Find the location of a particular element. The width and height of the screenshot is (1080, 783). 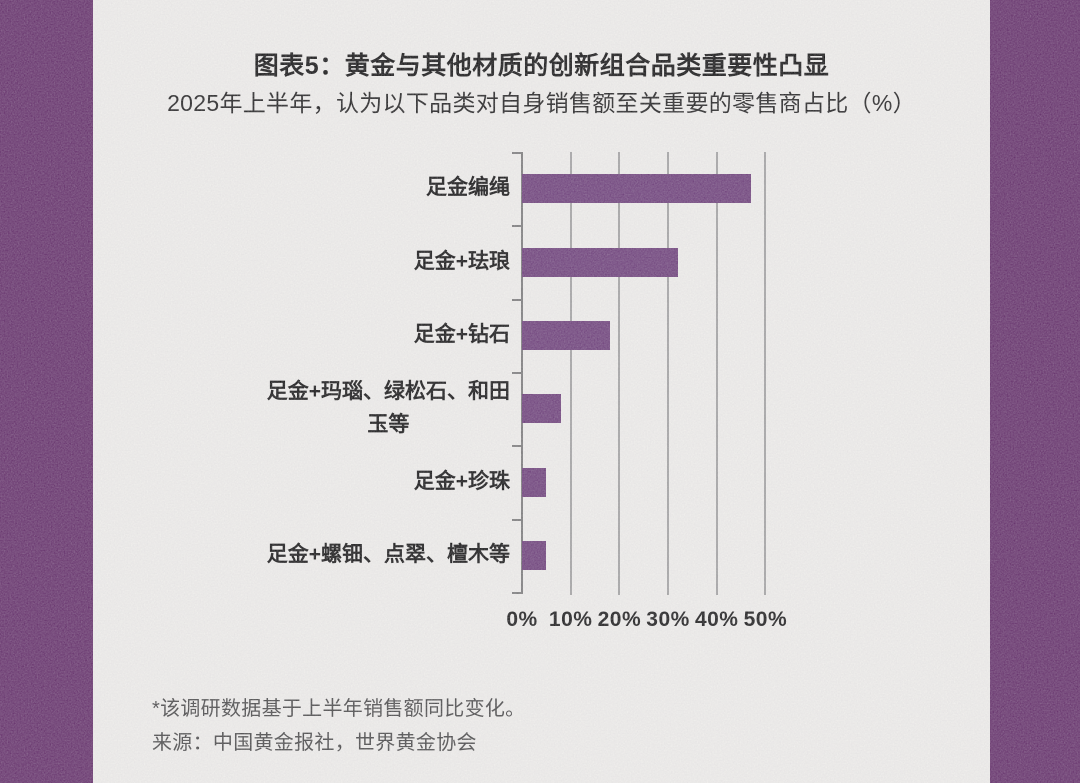

x-axis-label: 0% is located at coordinates (522, 619).